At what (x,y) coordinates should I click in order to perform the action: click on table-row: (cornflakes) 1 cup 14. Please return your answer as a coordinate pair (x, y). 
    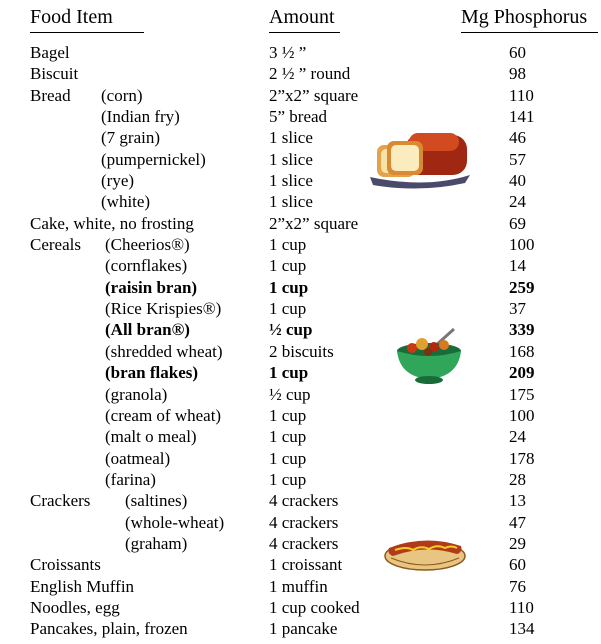
    Looking at the image, I should click on (300, 265).